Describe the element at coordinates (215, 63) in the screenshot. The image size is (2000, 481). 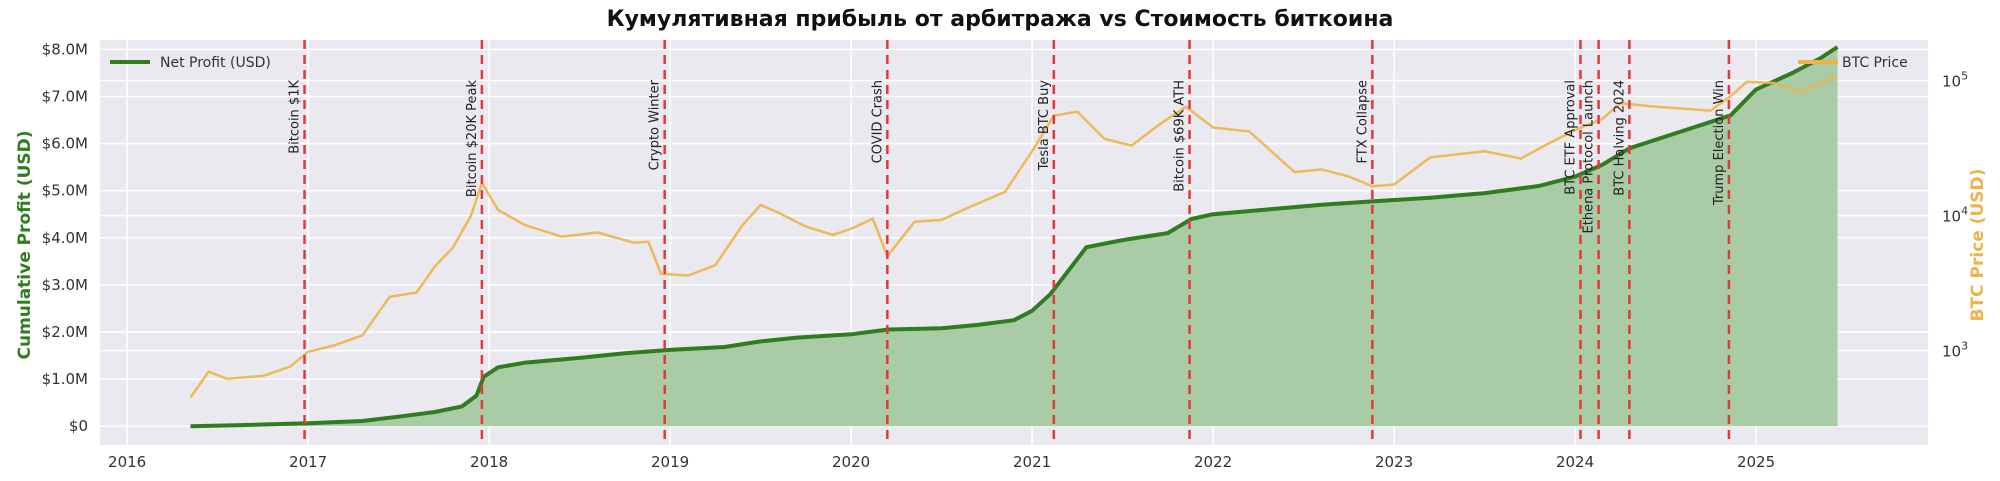
I see `legend-profit-label: Net Profit (USD)` at that location.